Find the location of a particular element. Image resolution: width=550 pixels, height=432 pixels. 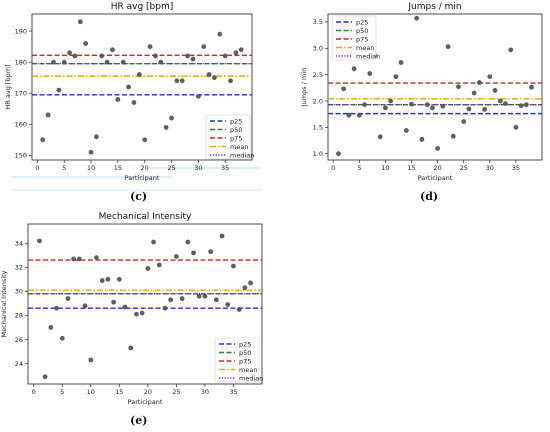

y-tick-label: 1.0 is located at coordinates (318, 154).